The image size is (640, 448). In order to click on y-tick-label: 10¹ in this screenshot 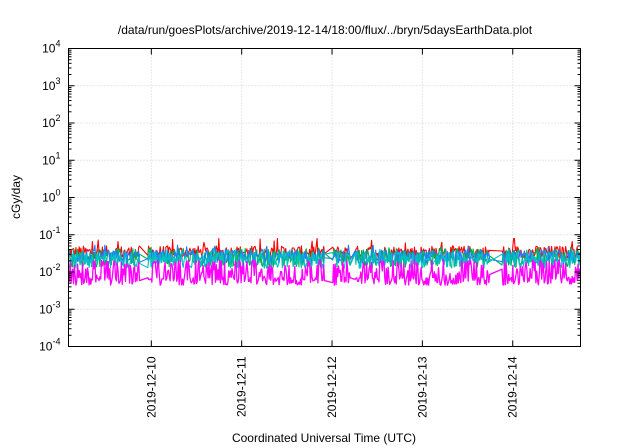, I will do `click(51, 158)`.